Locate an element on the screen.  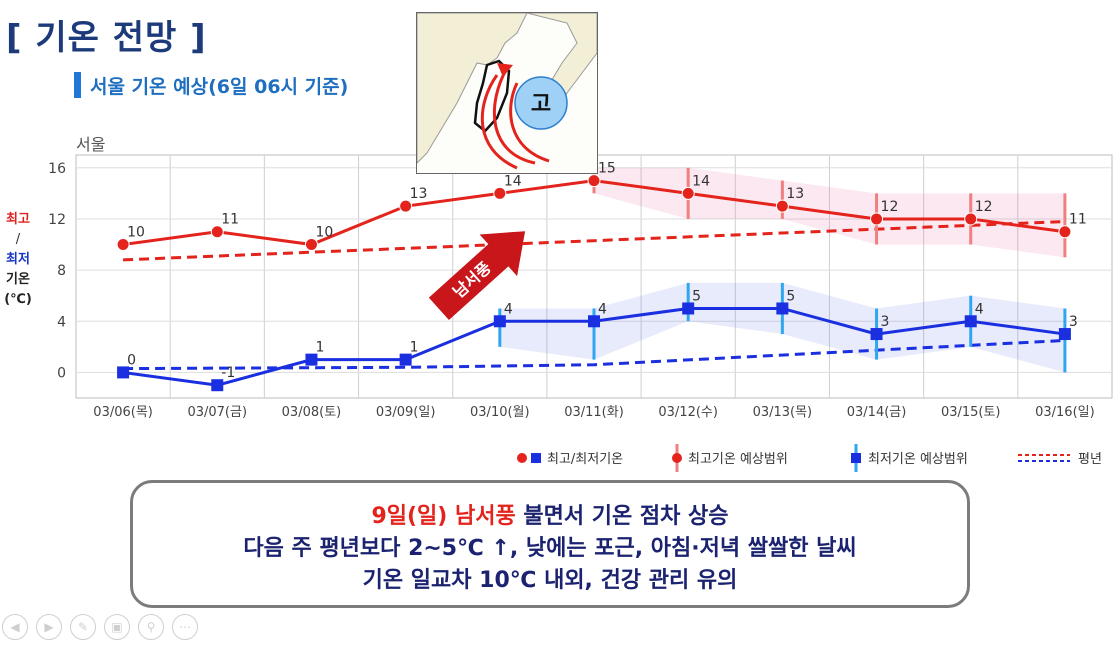
slides-grid-button: ▣ is located at coordinates (117, 627).